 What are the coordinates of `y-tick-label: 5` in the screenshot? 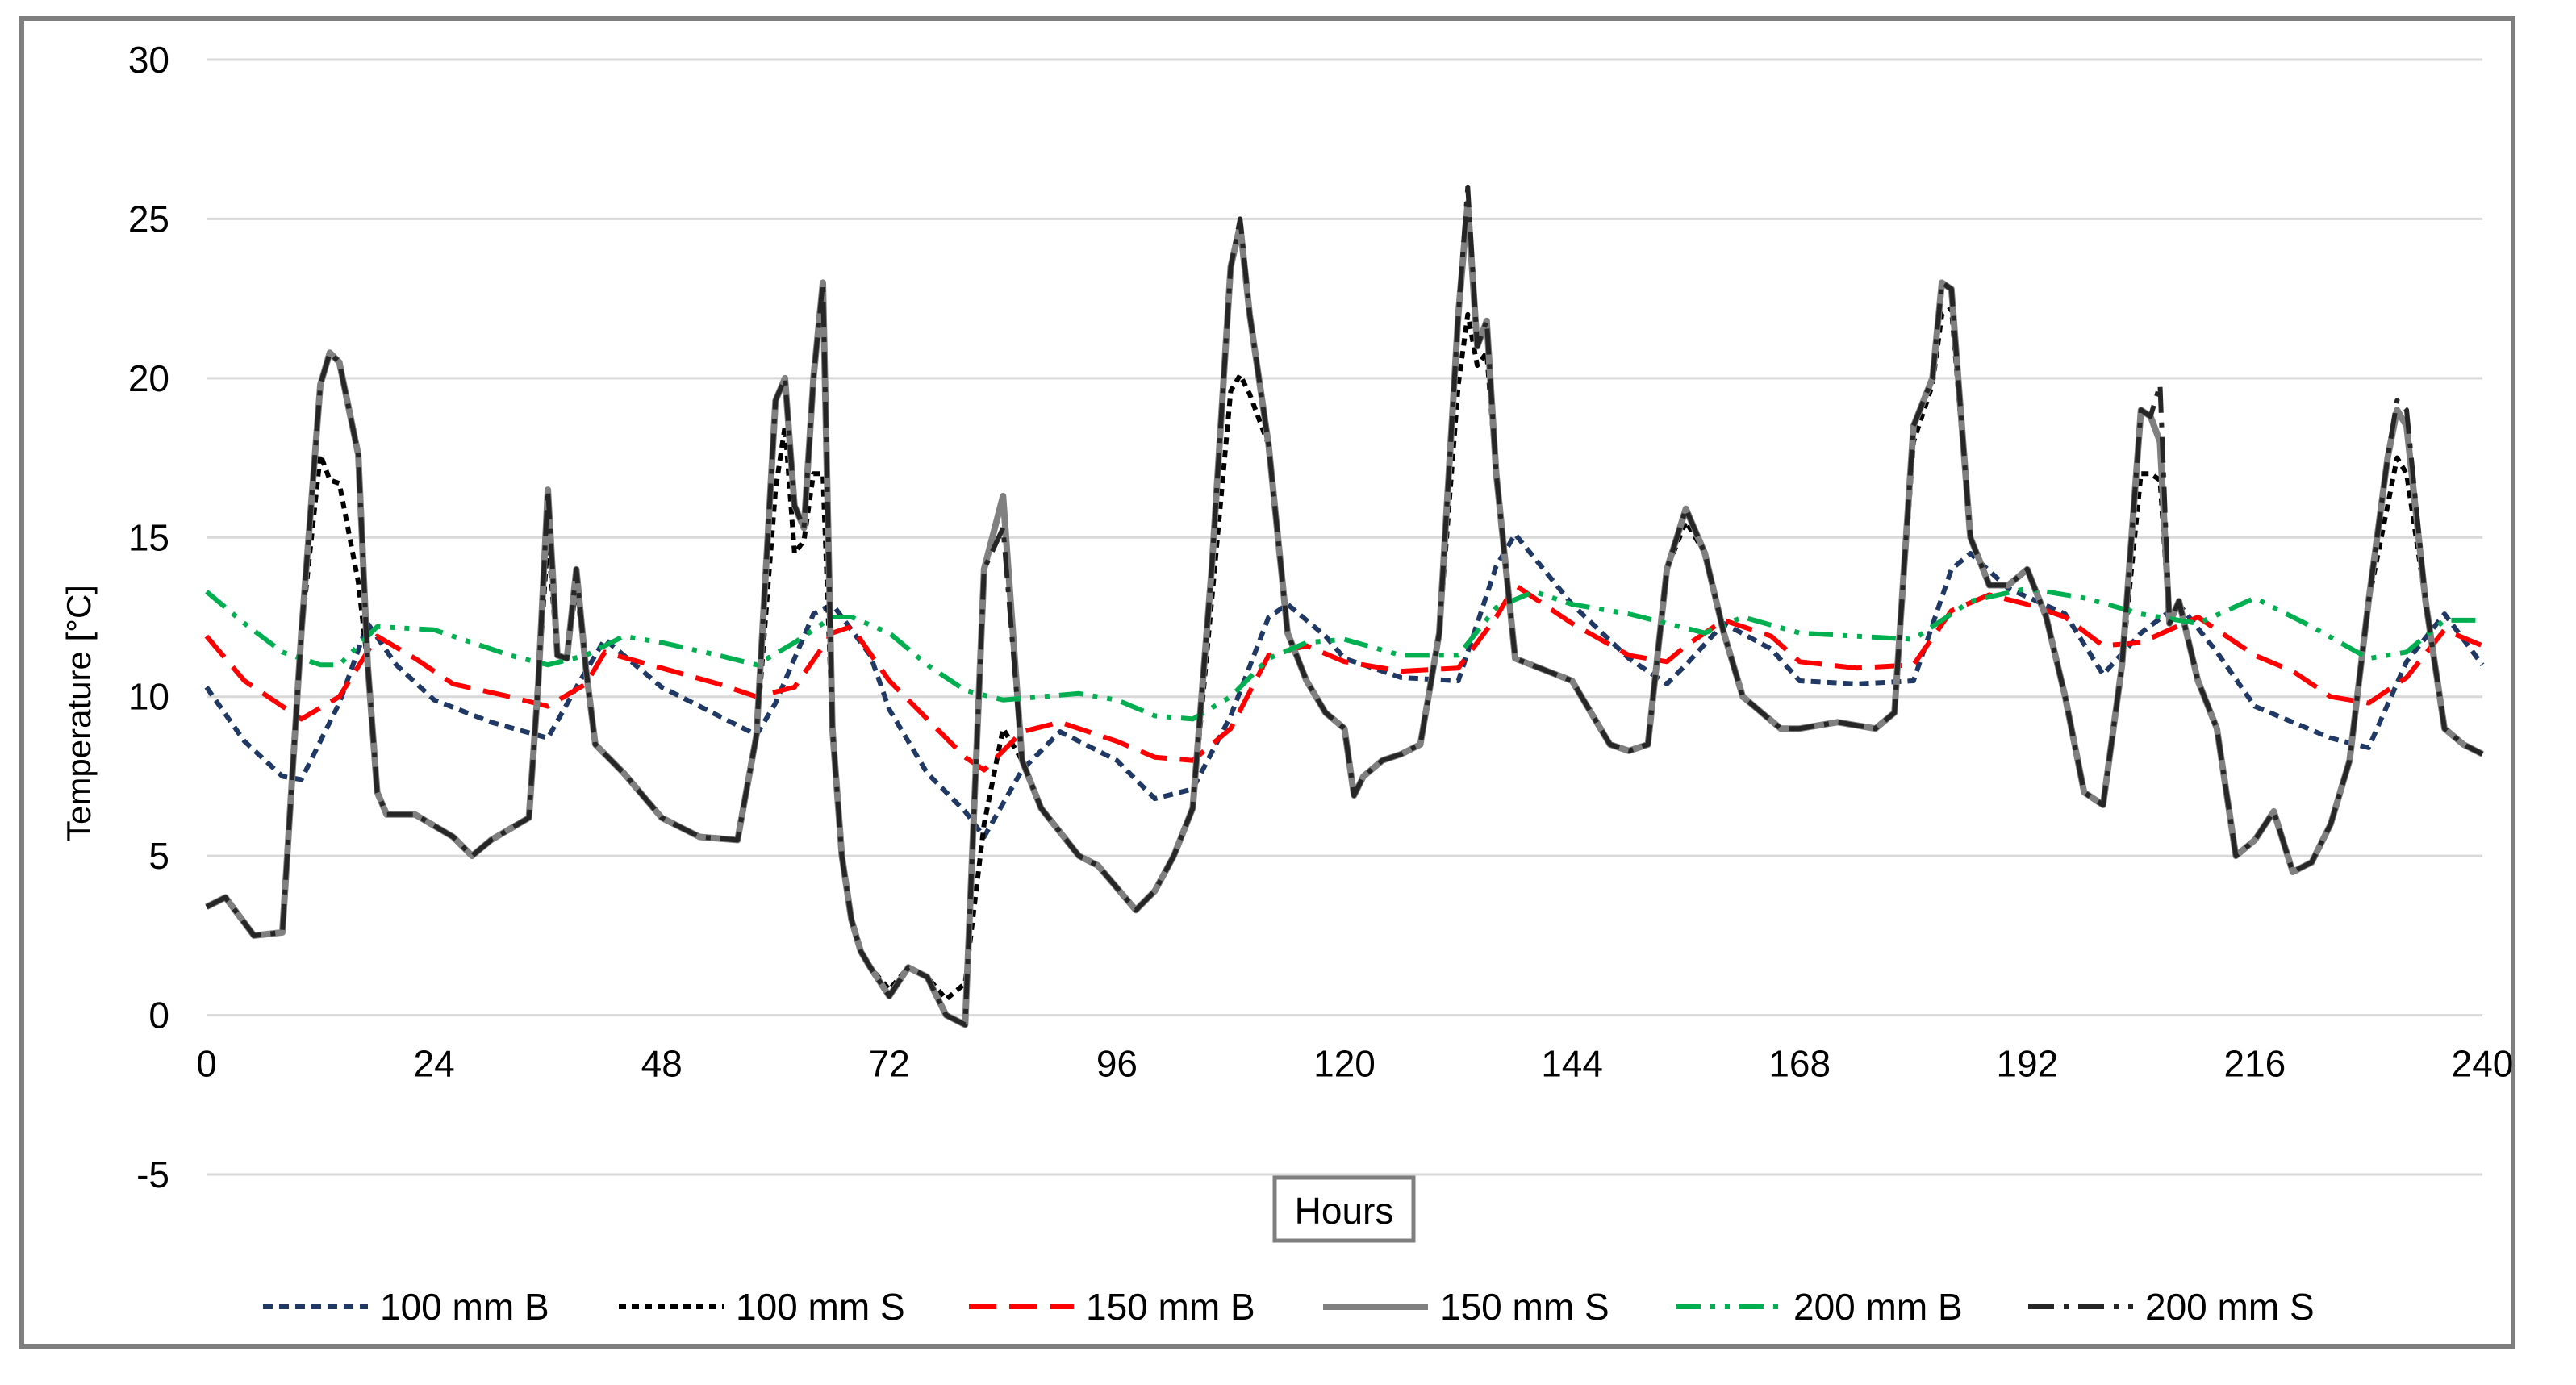 It's located at (158, 856).